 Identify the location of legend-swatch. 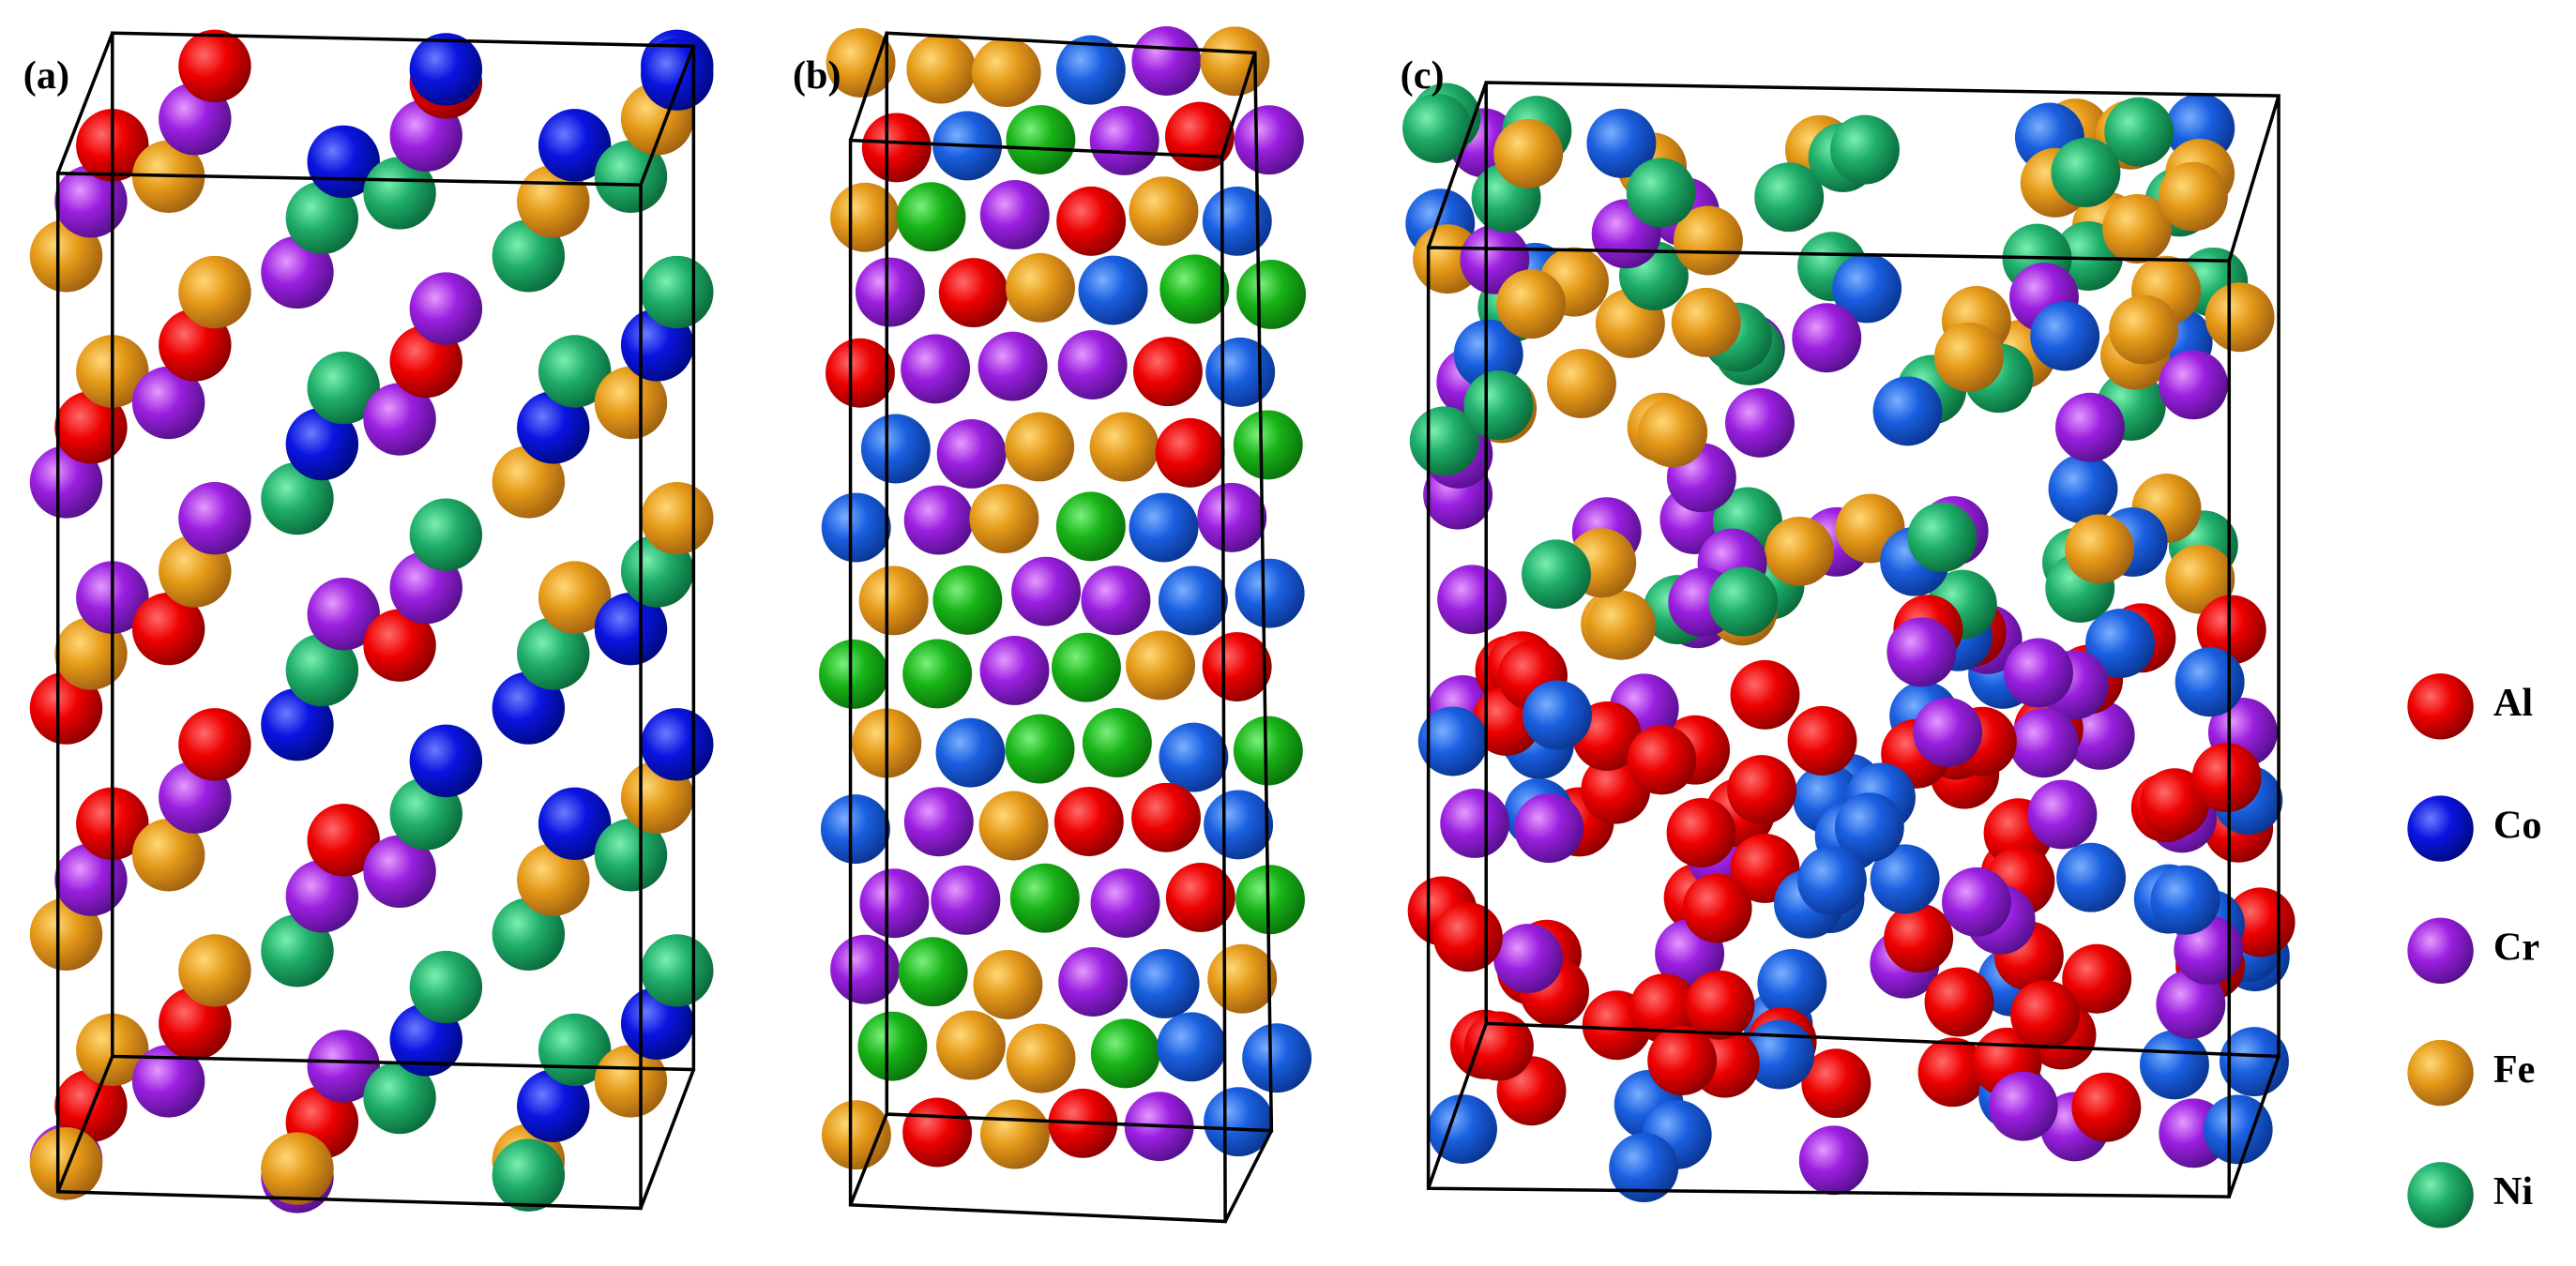
(2440, 707).